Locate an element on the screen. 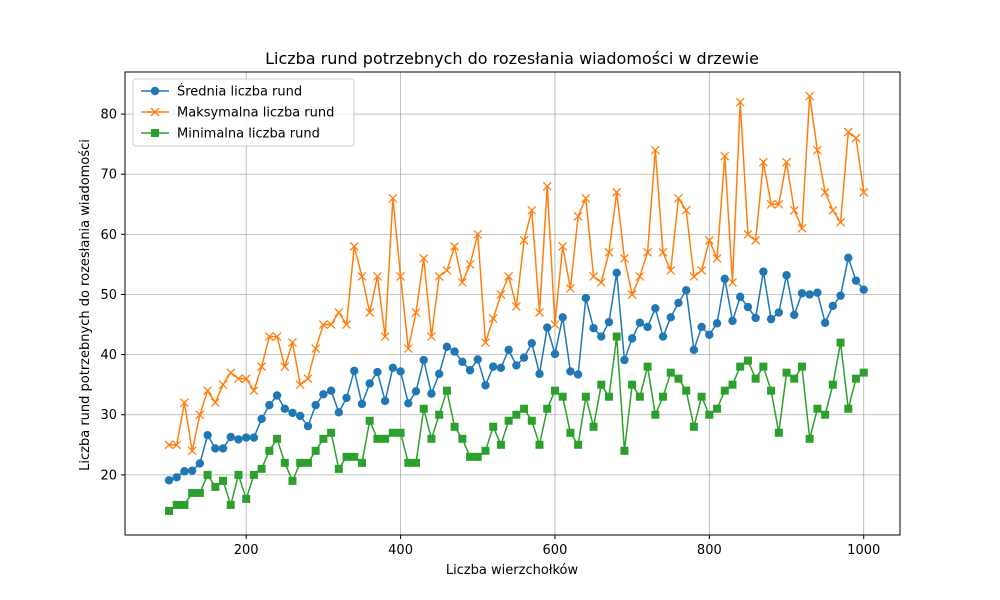  legend-label: Minimalna liczba rund is located at coordinates (248, 134).